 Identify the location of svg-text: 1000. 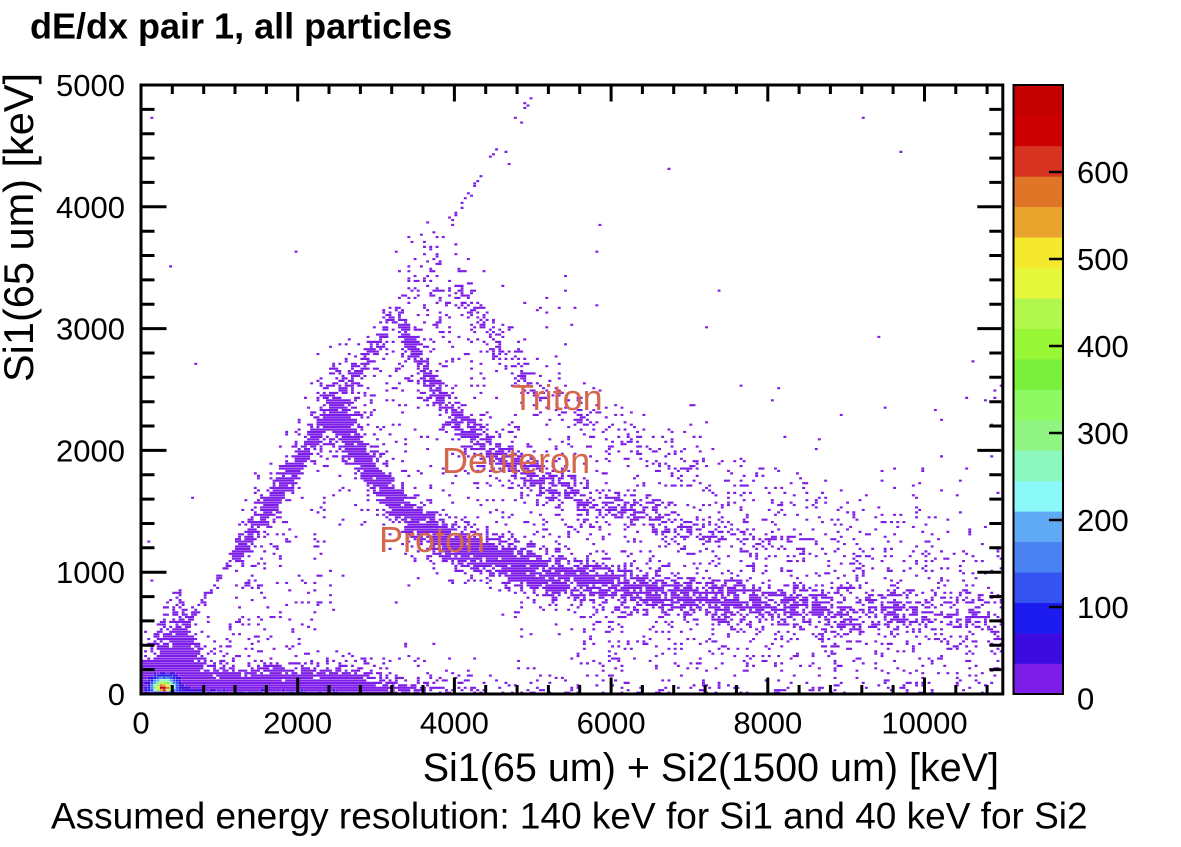
(90, 572).